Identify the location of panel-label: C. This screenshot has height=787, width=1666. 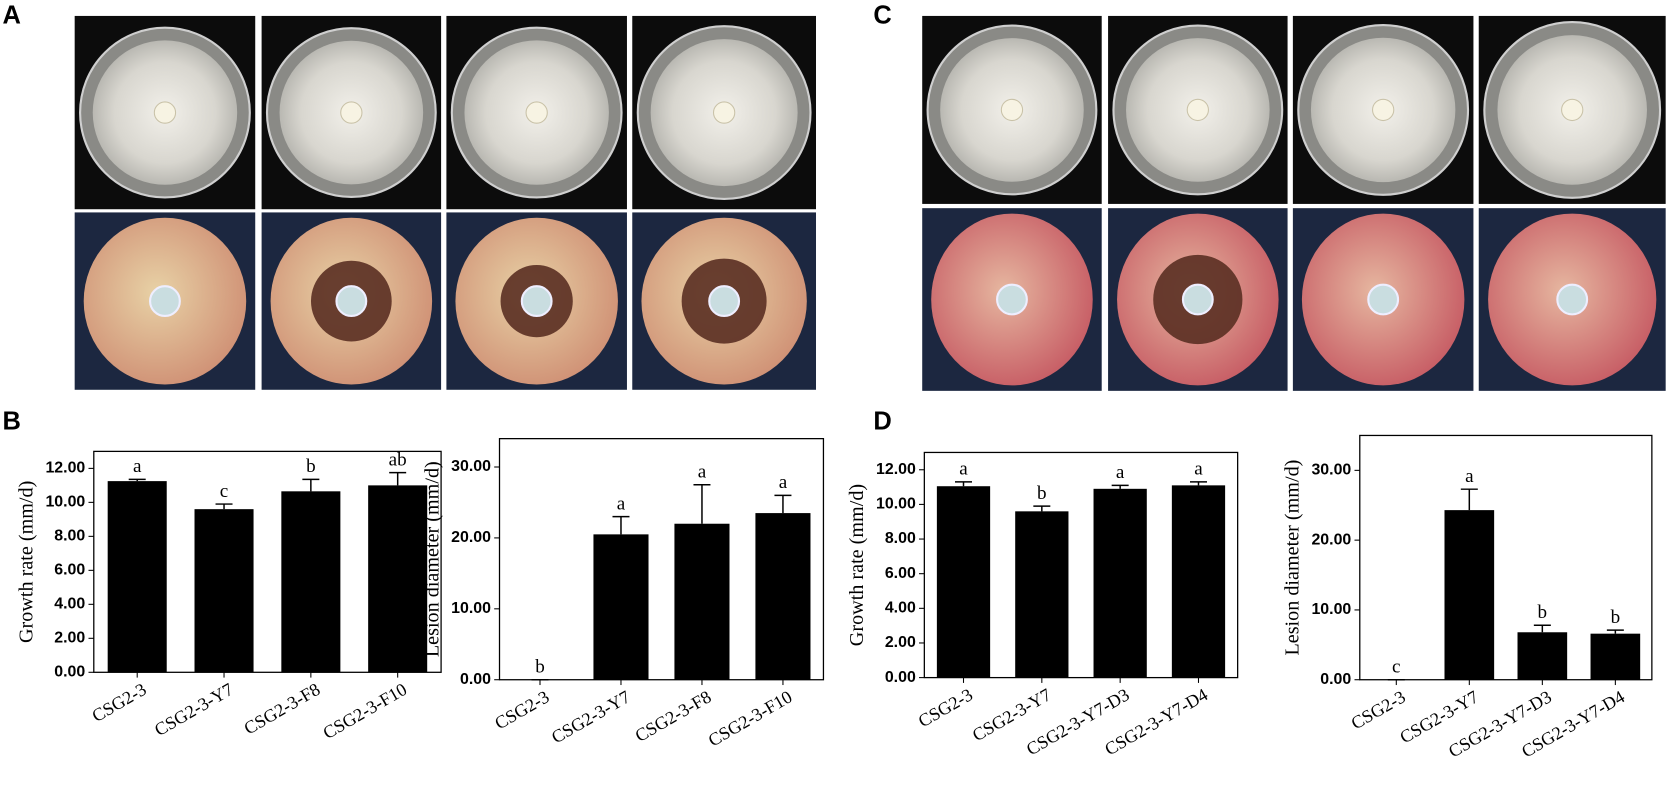
(882, 16).